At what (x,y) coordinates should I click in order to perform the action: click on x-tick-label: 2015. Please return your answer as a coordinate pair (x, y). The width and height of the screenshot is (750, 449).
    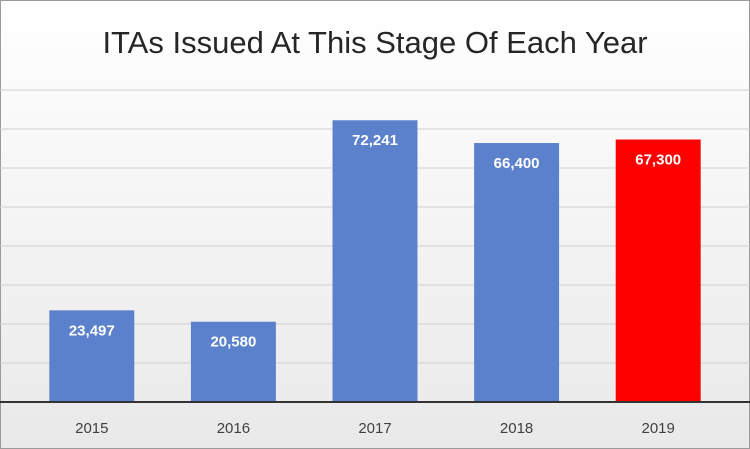
    Looking at the image, I should click on (91, 428).